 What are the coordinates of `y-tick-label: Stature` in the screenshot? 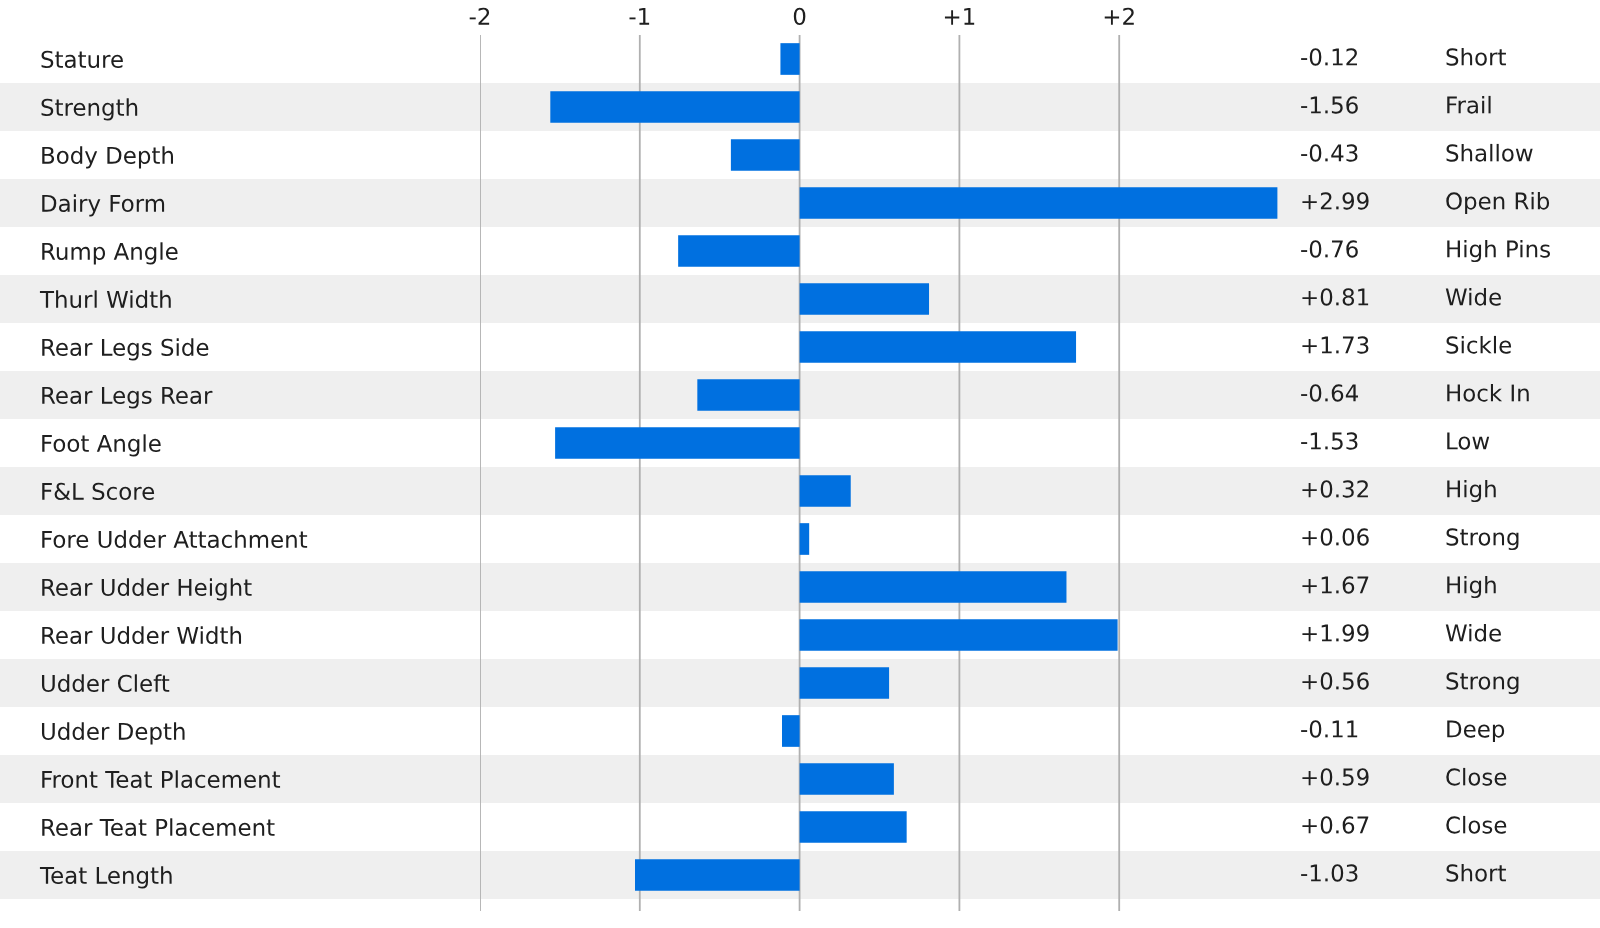 It's located at (82, 59).